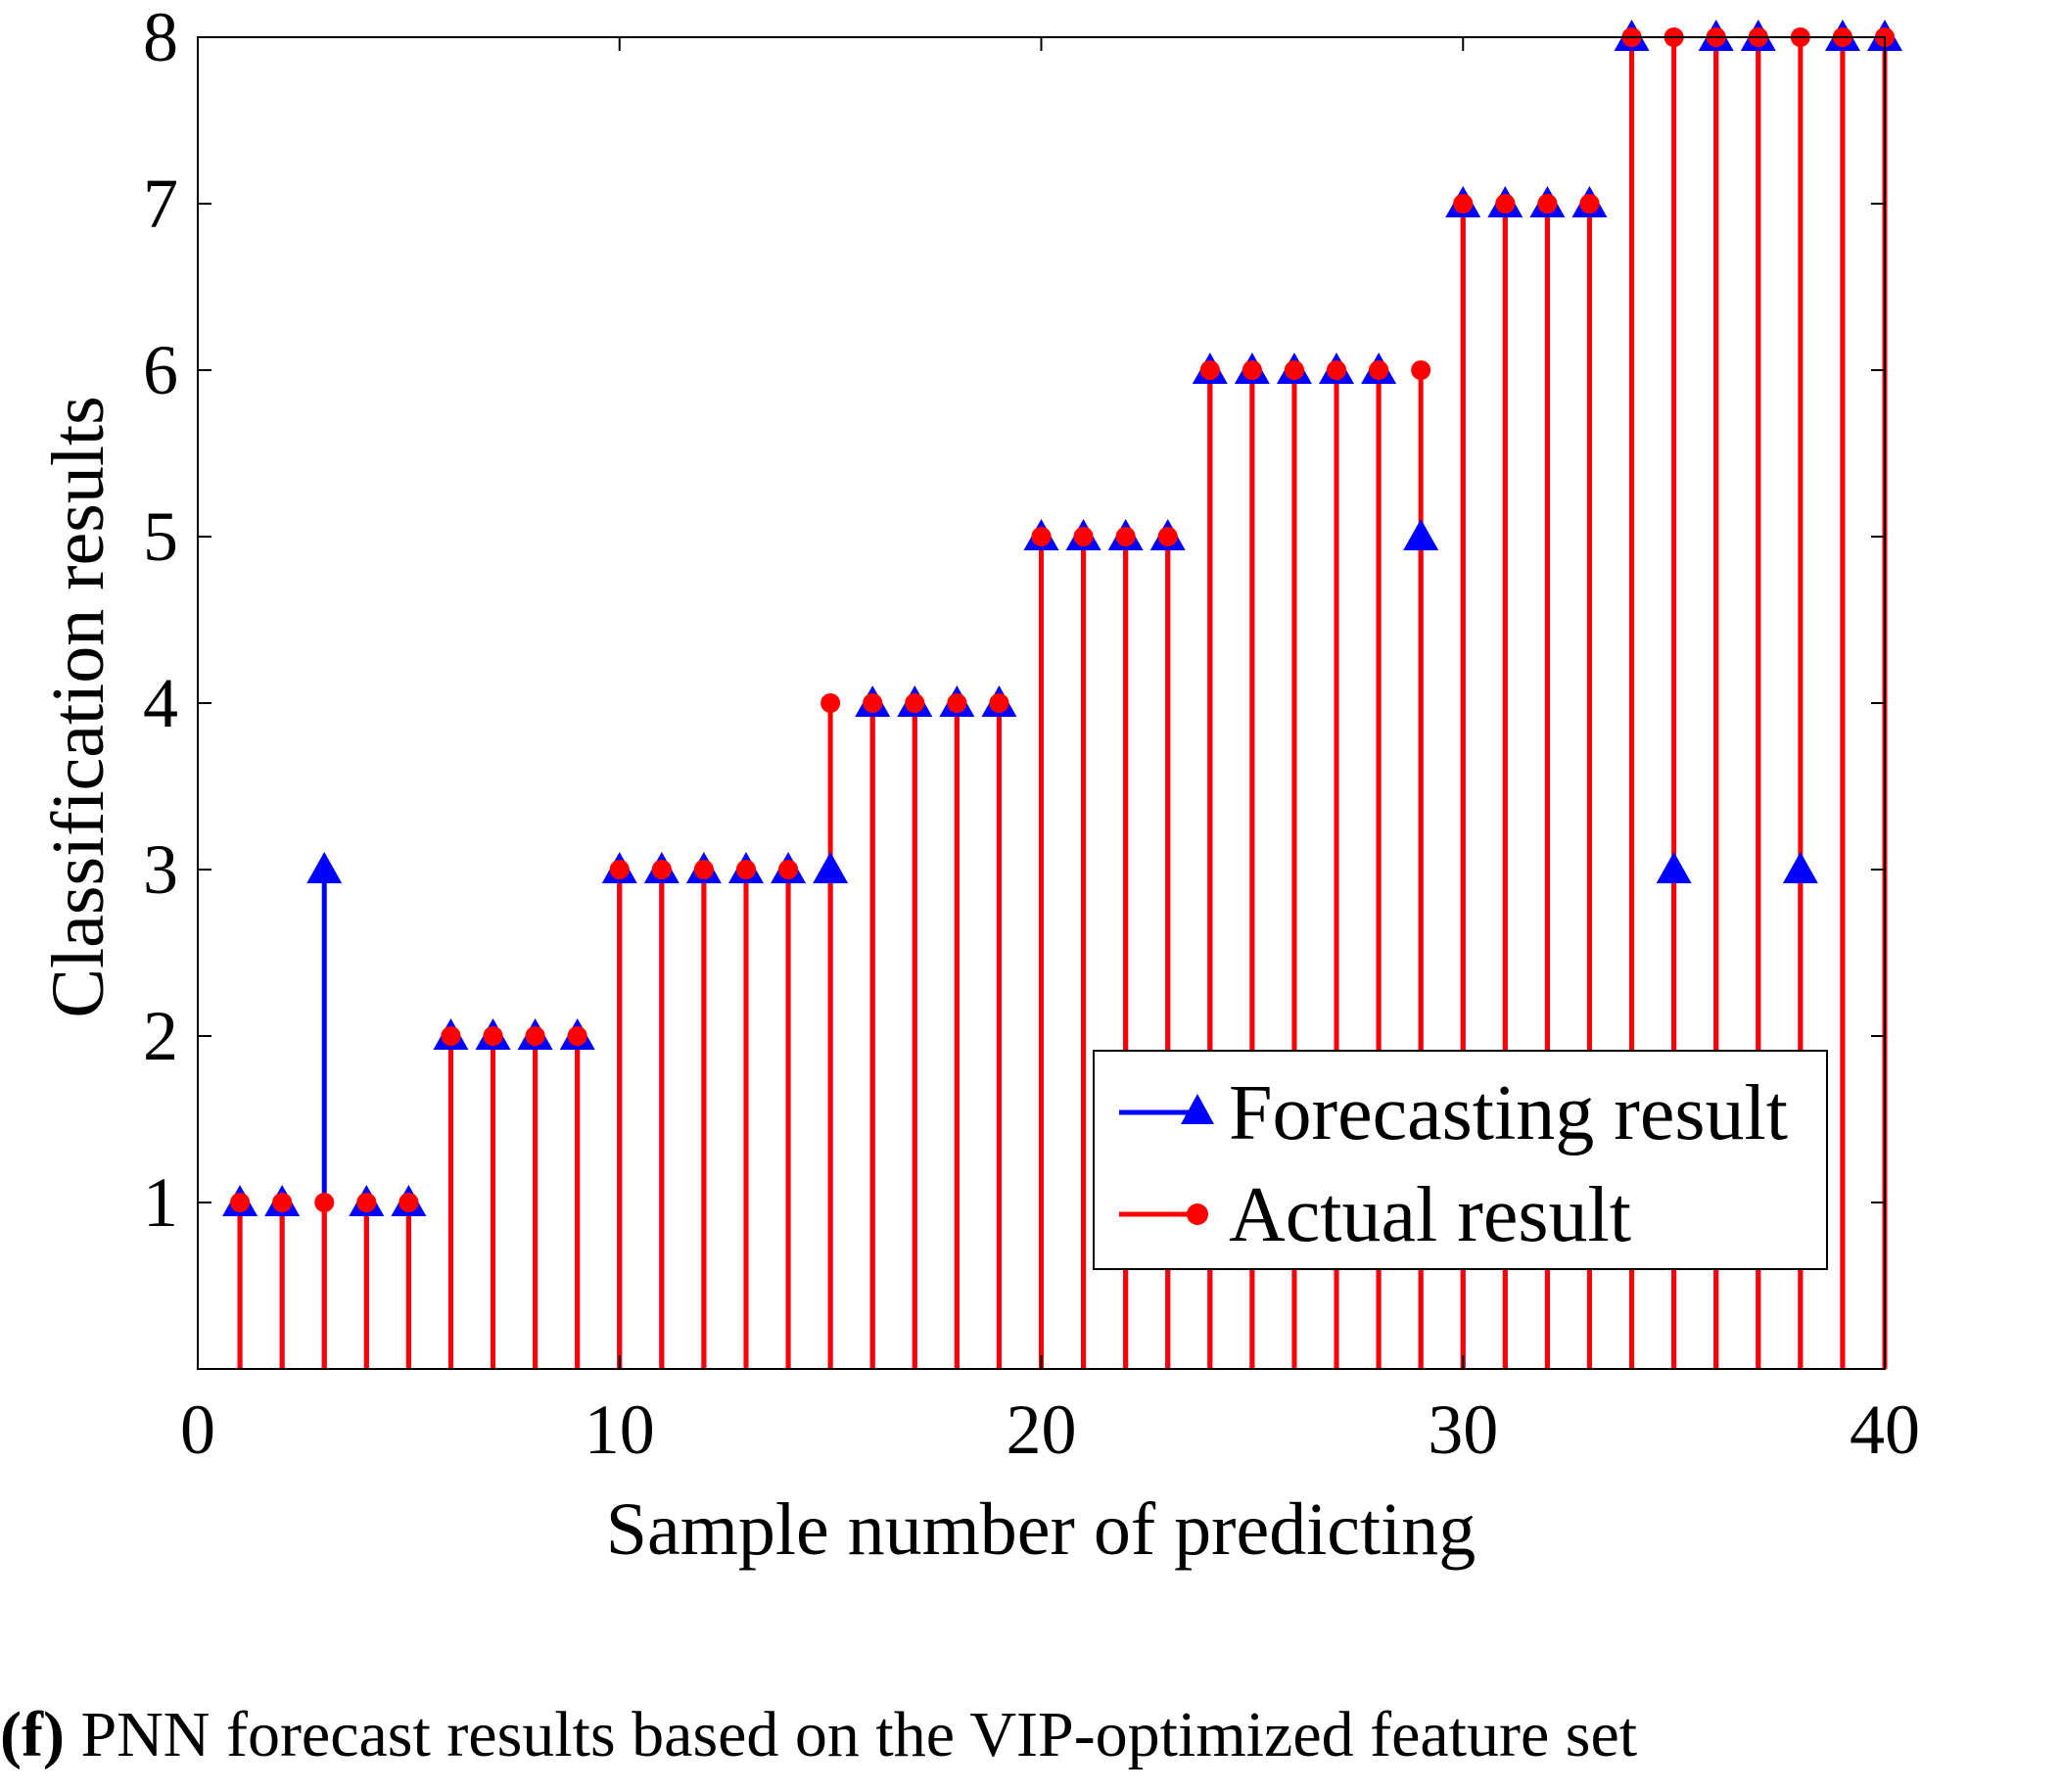 This screenshot has width=2062, height=1792. I want to click on y-tick-label: 1, so click(160, 1202).